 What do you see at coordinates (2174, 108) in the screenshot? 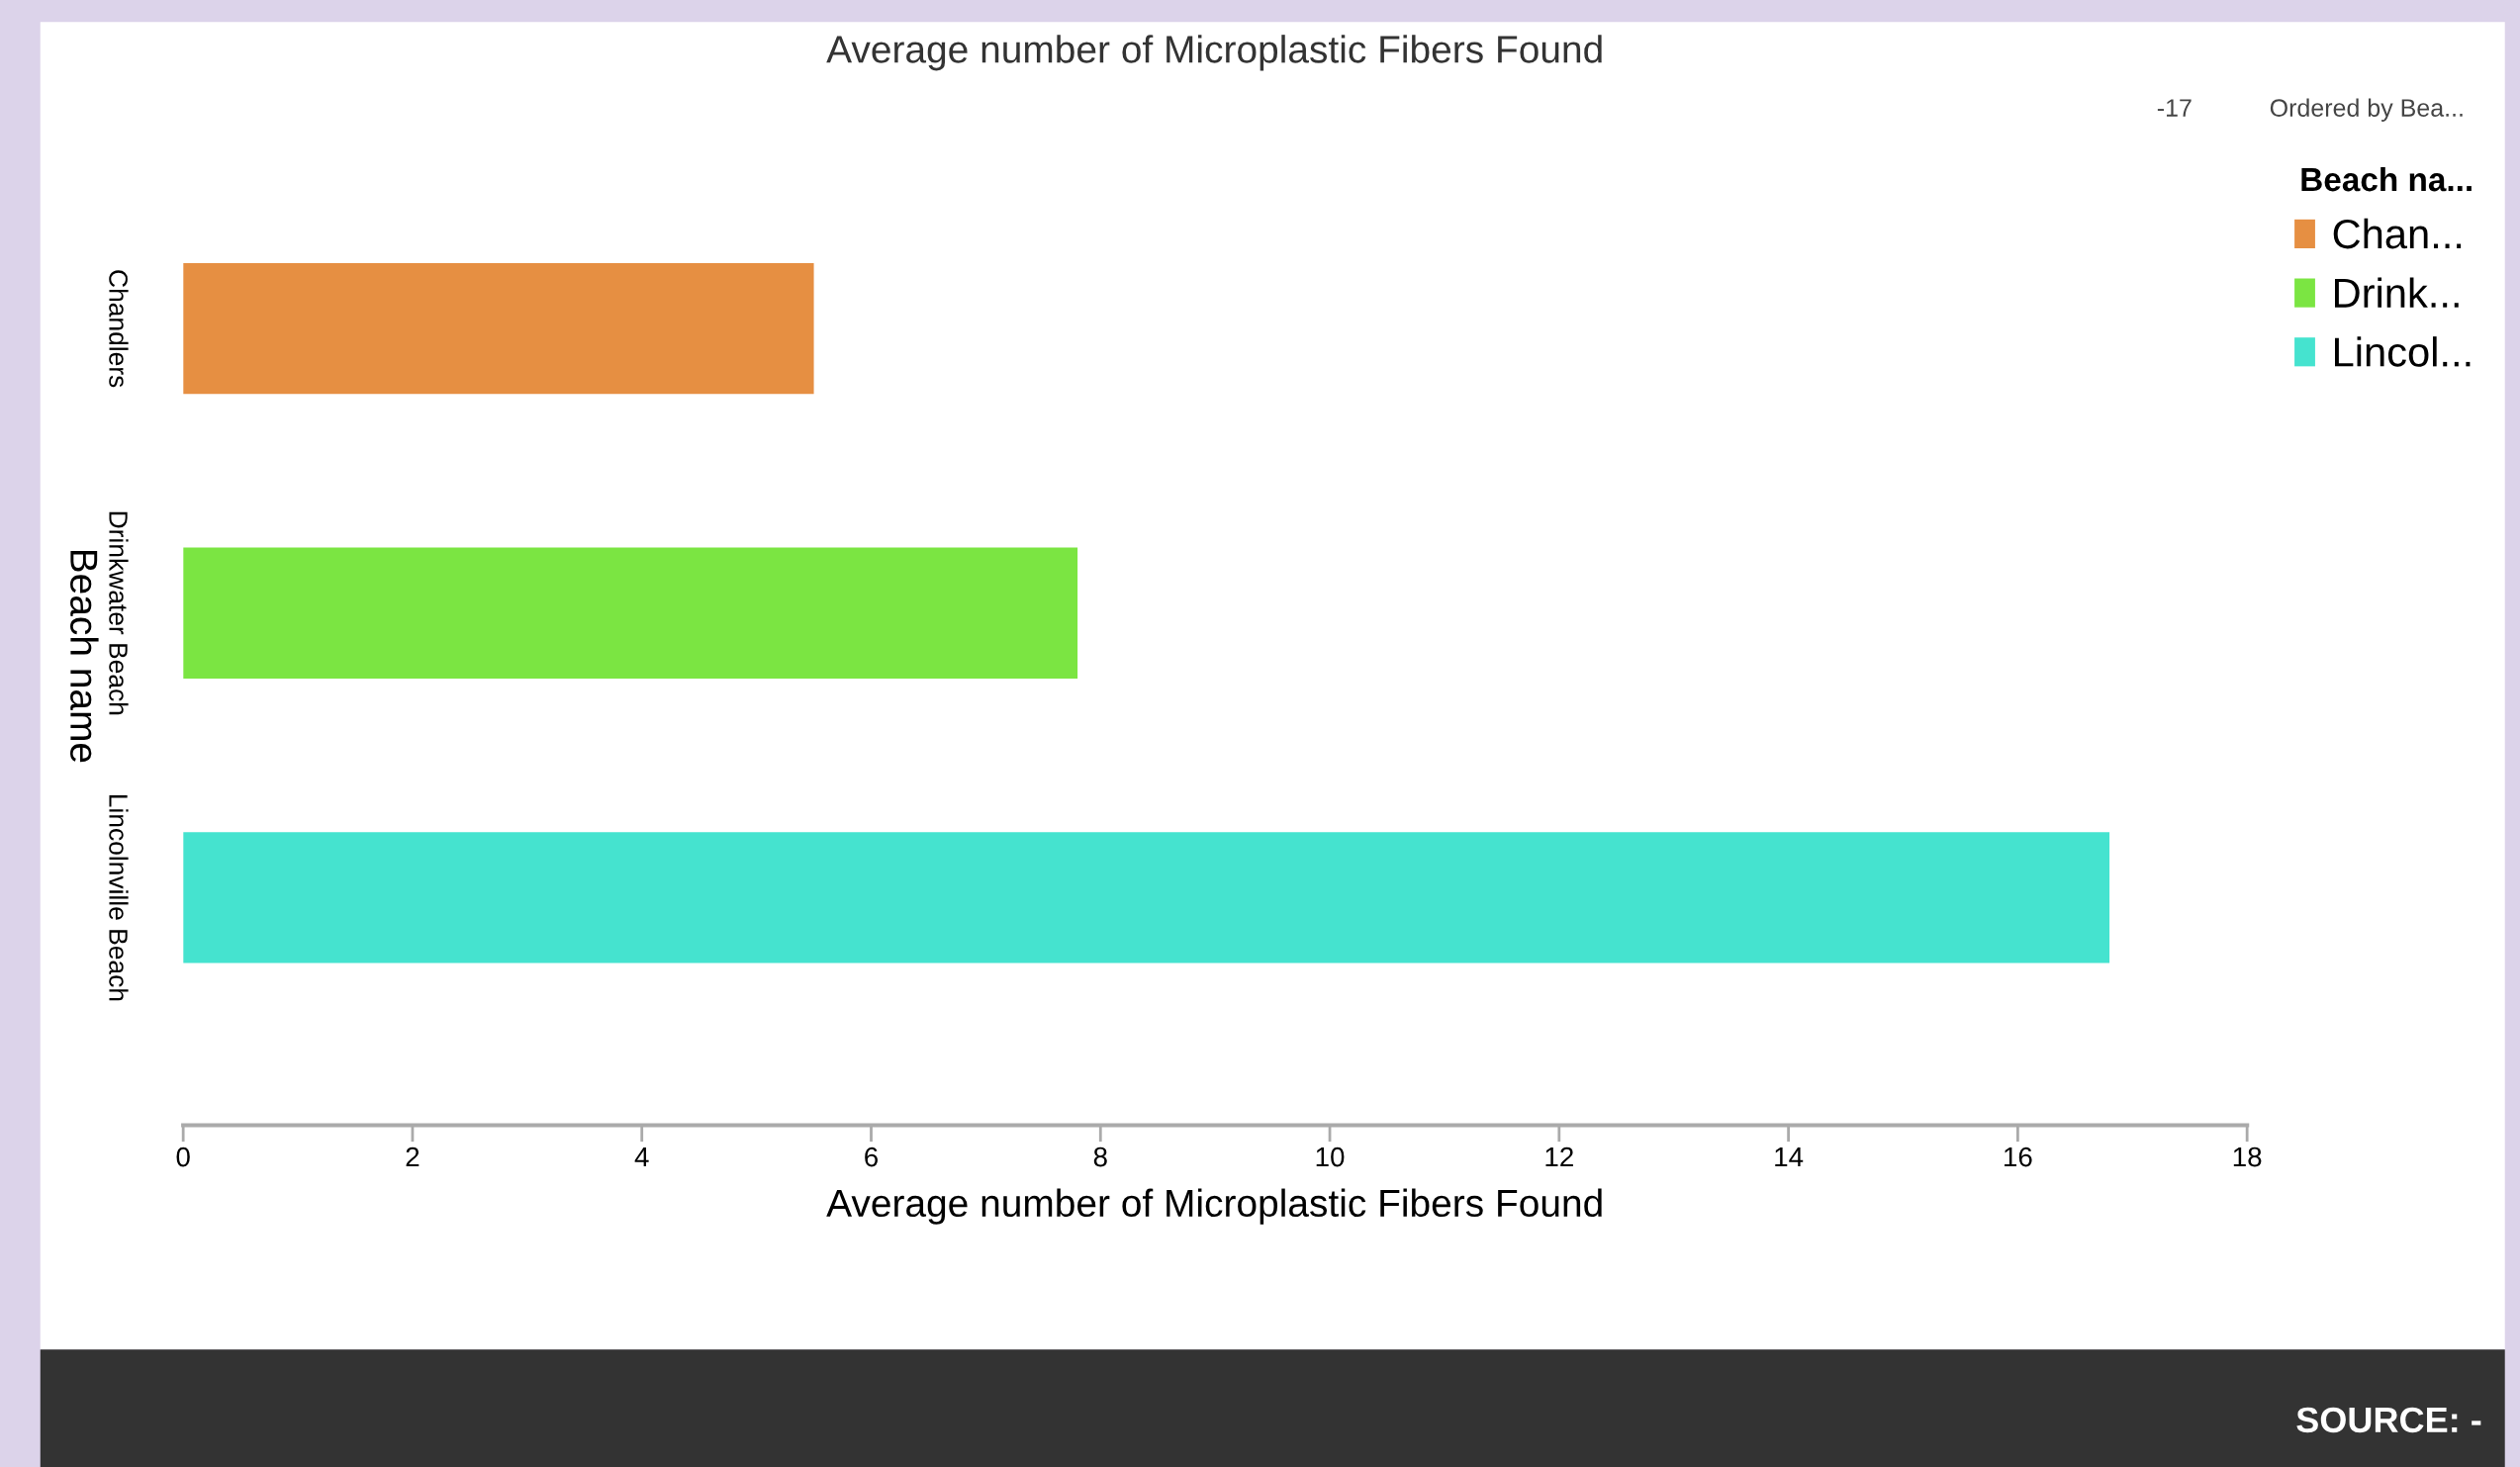
I see `text: -17` at bounding box center [2174, 108].